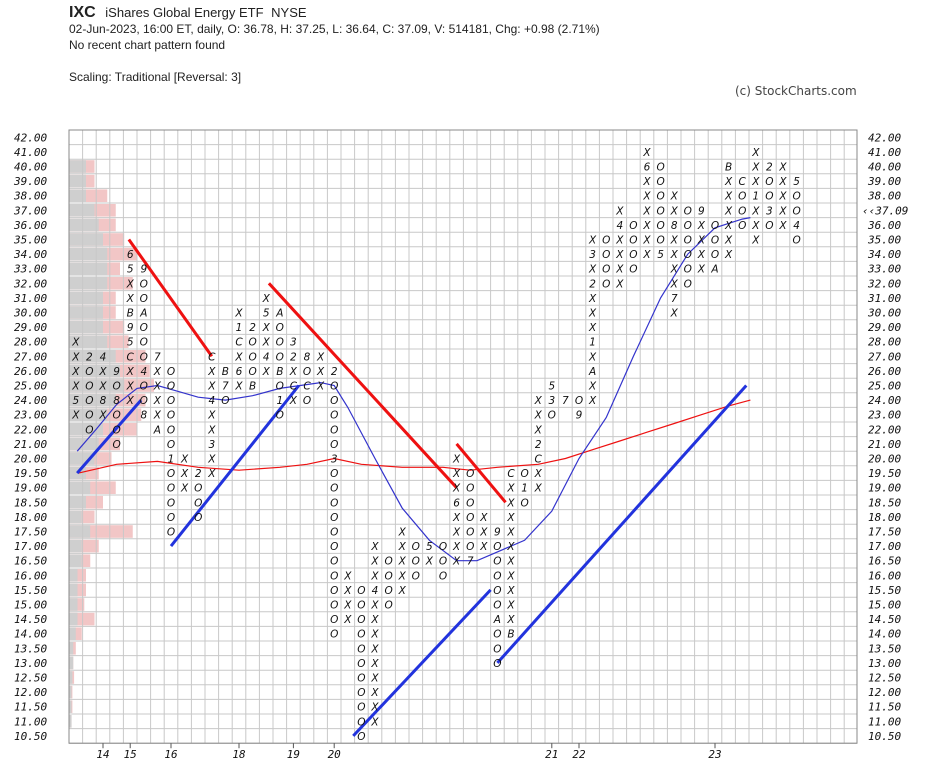  What do you see at coordinates (30, 517) in the screenshot?
I see `y-tick-left: 18.00` at bounding box center [30, 517].